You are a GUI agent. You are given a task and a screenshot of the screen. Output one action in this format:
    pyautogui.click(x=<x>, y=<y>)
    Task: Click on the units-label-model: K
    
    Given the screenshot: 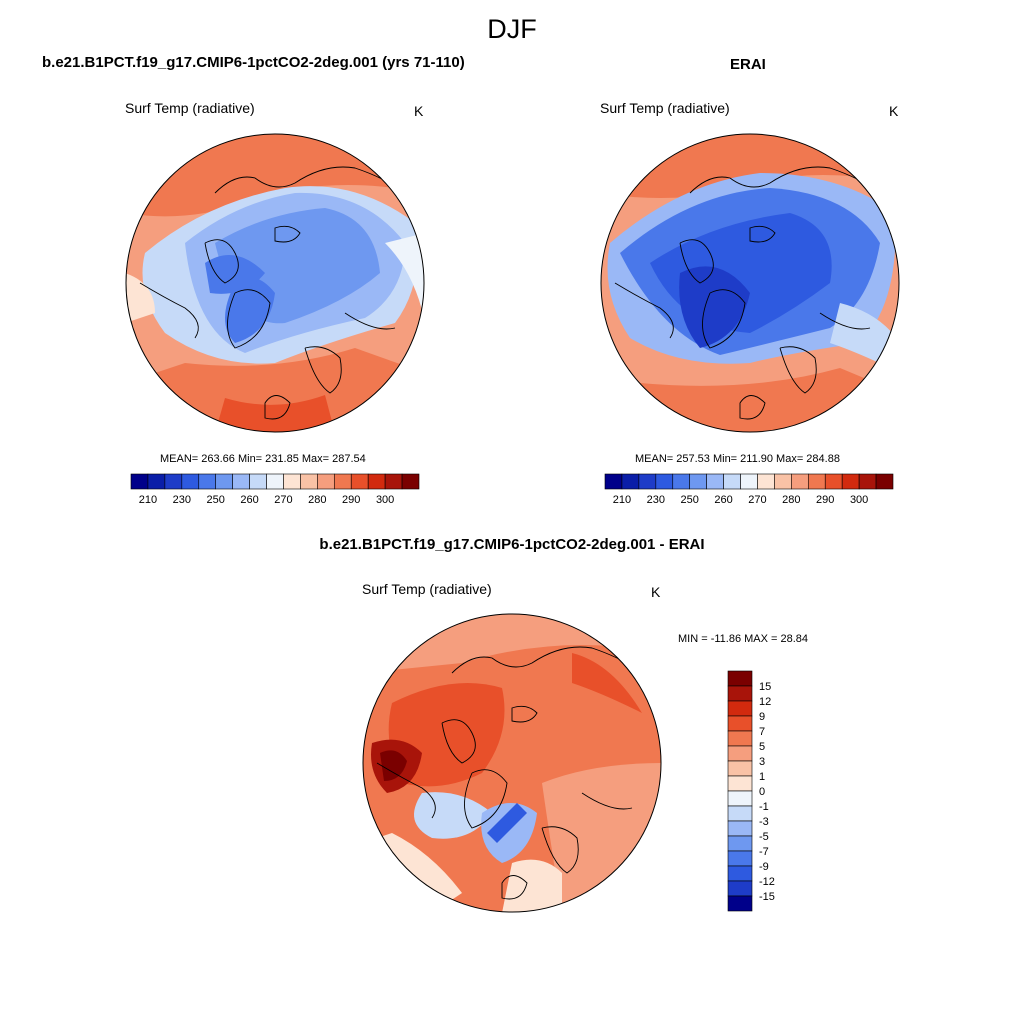 What is the action you would take?
    pyautogui.click(x=419, y=111)
    